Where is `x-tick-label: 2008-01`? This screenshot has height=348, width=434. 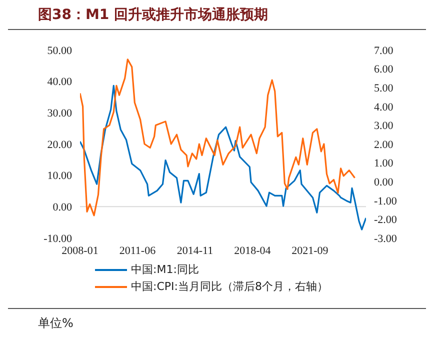
x-tick-label: 2008-01 is located at coordinates (80, 250).